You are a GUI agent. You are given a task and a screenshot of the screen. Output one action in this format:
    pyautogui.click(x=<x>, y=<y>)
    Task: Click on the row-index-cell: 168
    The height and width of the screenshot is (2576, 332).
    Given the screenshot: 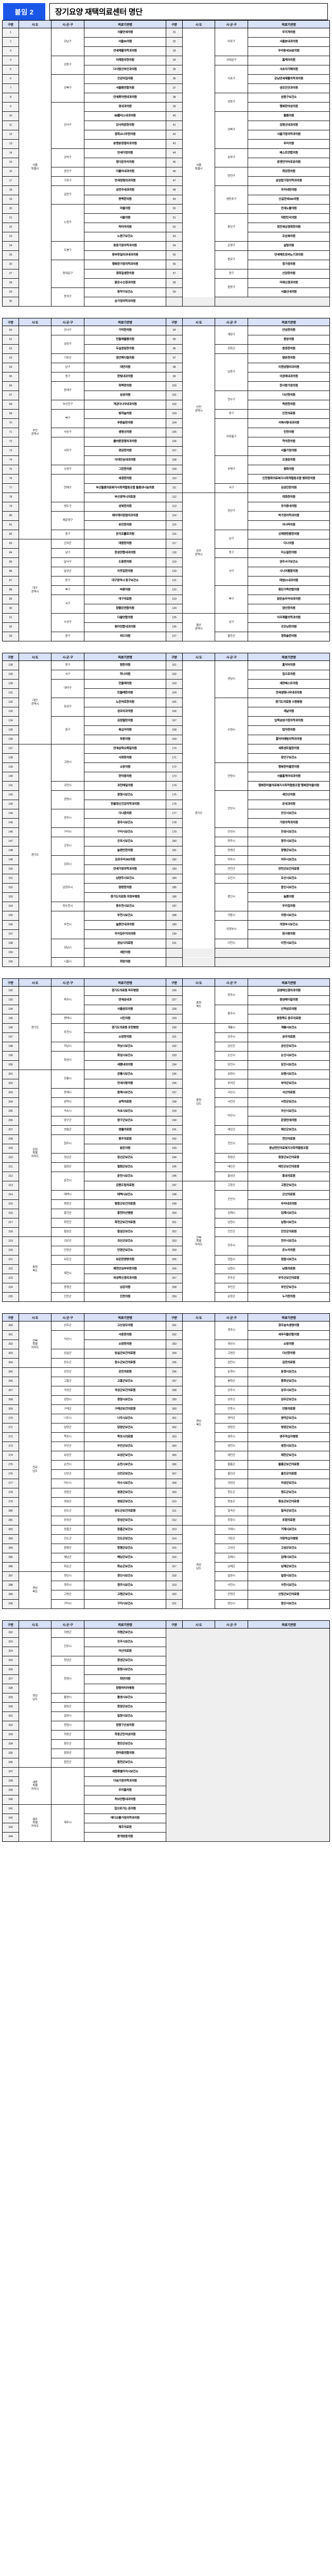 What is the action you would take?
    pyautogui.click(x=175, y=730)
    